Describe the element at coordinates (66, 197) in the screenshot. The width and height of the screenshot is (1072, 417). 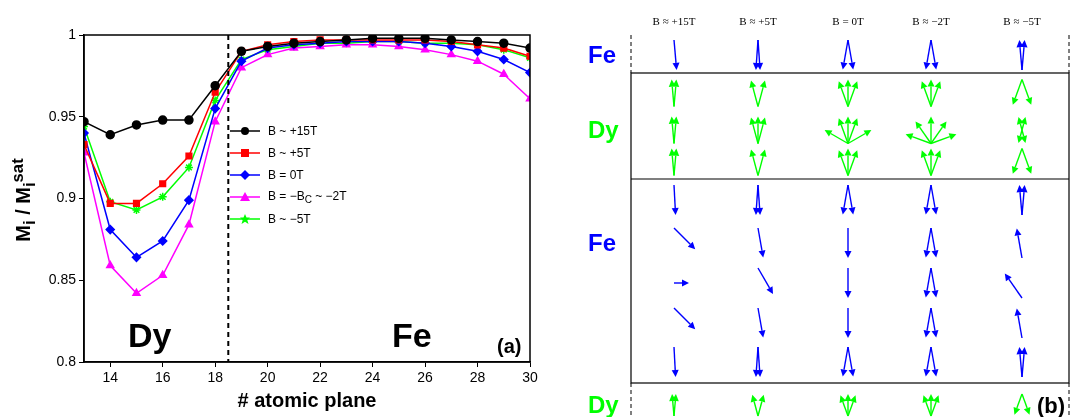
I see `y-tick-label: 0.9` at that location.